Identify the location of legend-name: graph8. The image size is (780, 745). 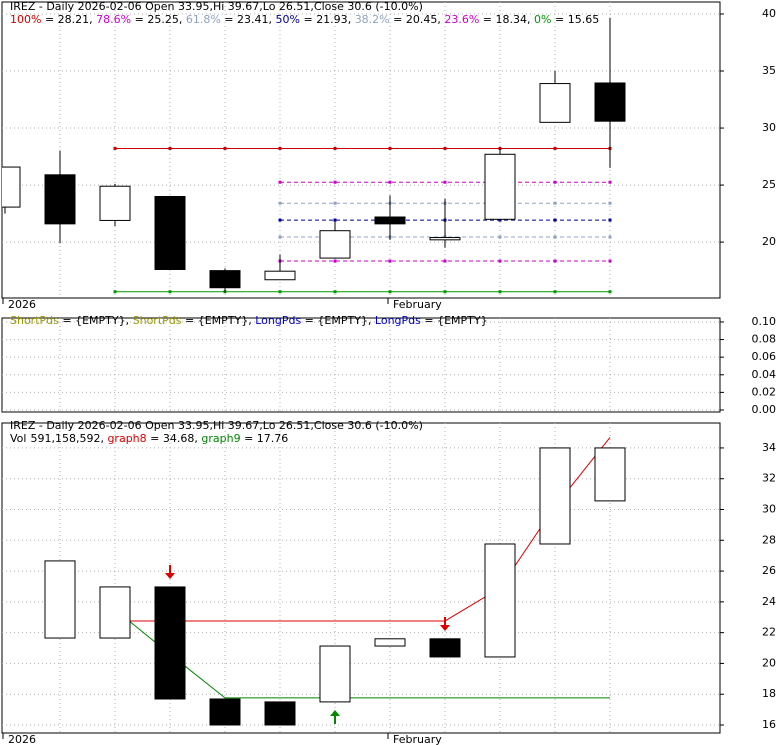
(127, 438).